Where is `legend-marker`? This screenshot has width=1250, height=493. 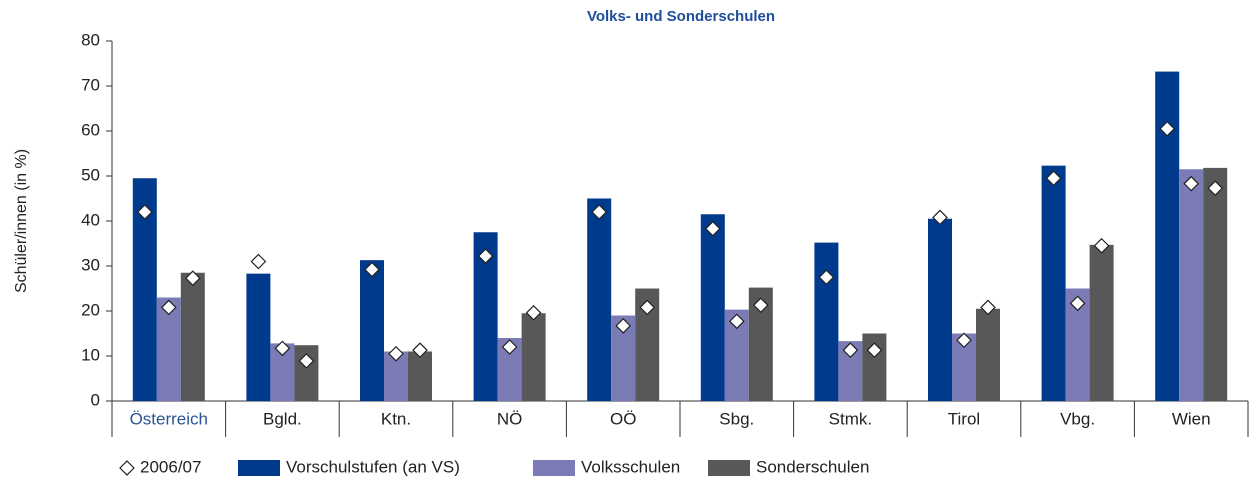
legend-marker is located at coordinates (127, 468).